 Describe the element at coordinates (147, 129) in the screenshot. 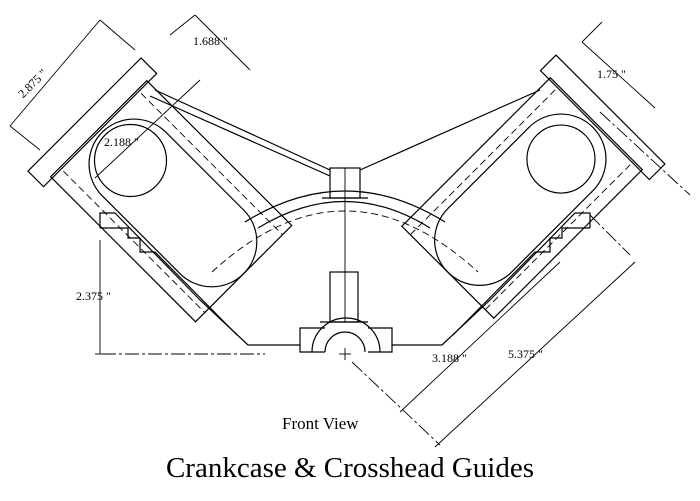

I see `dim-bore-diameter` at that location.